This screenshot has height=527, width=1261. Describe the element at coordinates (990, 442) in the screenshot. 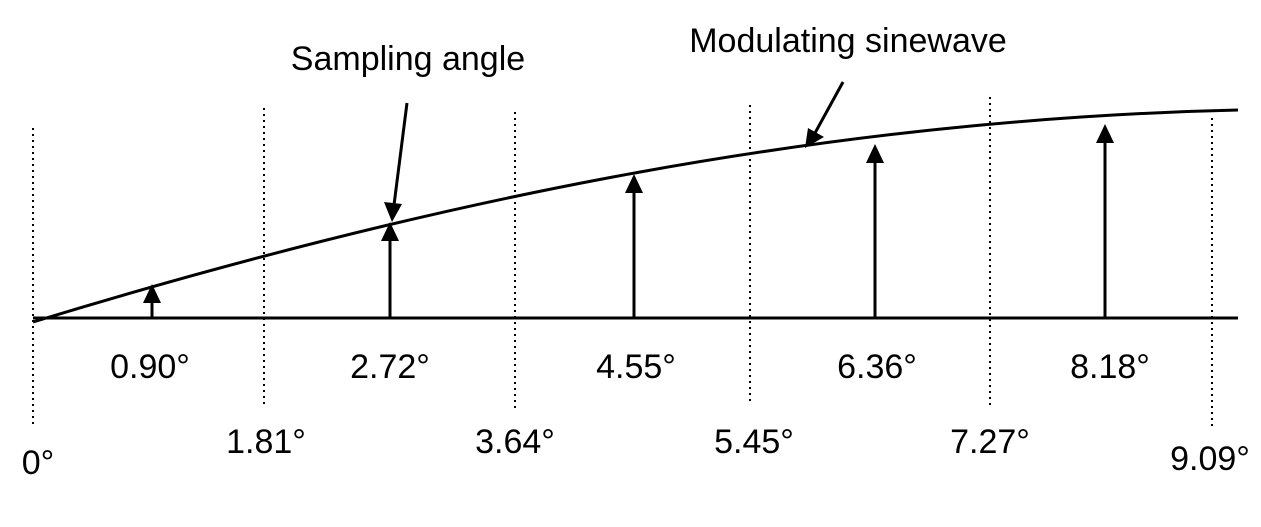

I see `boundary-label: 7.27°` at that location.